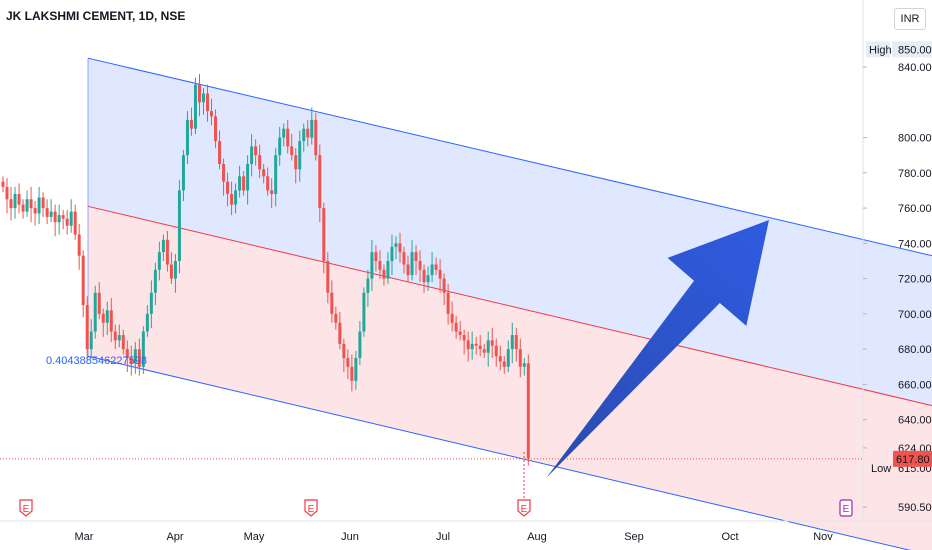 This screenshot has width=932, height=550. I want to click on price-tick-label: 640.00, so click(915, 421).